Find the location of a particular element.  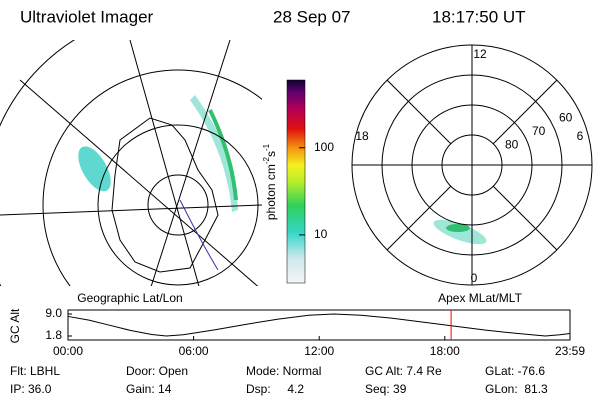

mlt-label: 0 is located at coordinates (474, 278).